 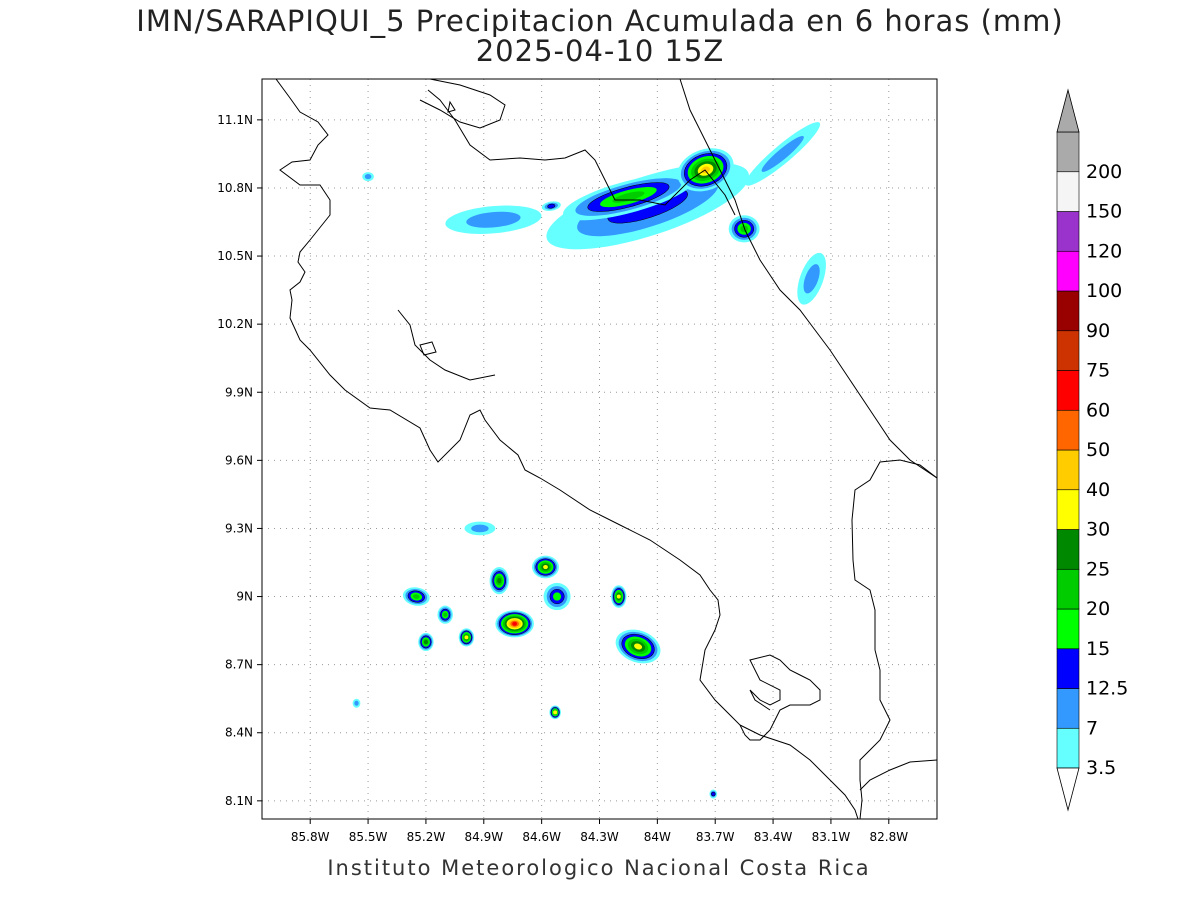 I want to click on lon-tick-label: 84W, so click(x=657, y=837).